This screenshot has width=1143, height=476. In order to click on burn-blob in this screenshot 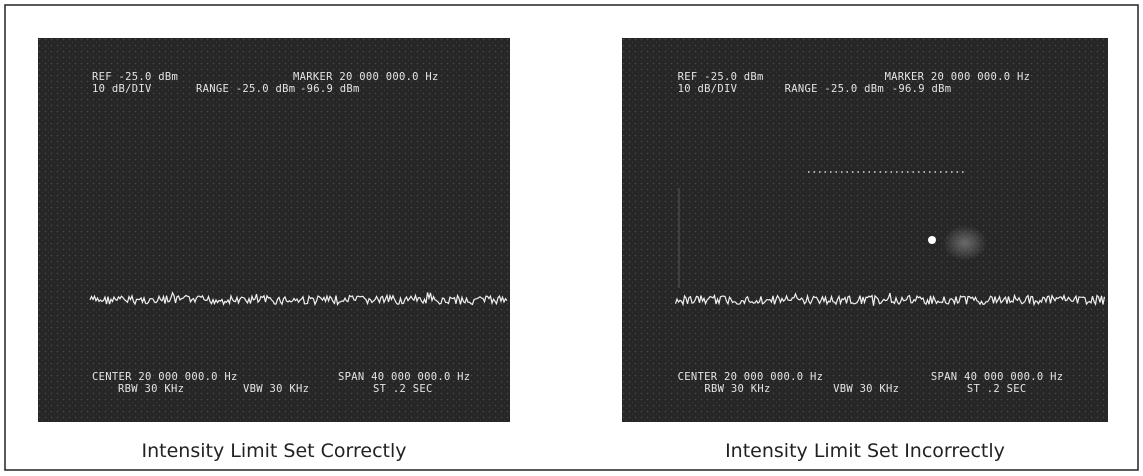, I will do `click(965, 243)`.